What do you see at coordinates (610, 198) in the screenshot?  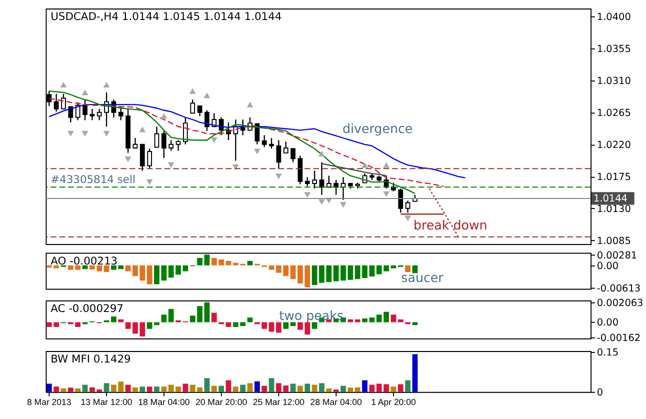 I see `ref-line-label: 1.0144` at bounding box center [610, 198].